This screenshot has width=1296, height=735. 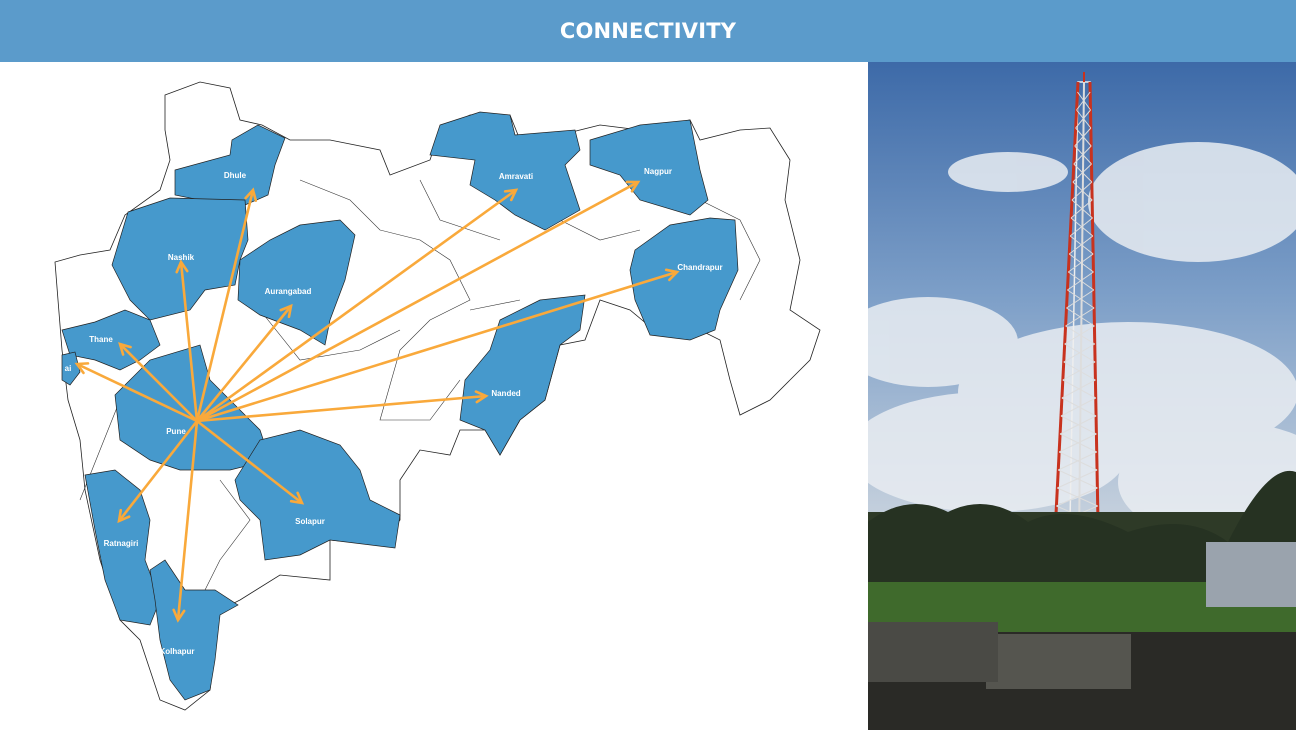 I want to click on arrow-to-kolhapur, so click(x=185, y=521).